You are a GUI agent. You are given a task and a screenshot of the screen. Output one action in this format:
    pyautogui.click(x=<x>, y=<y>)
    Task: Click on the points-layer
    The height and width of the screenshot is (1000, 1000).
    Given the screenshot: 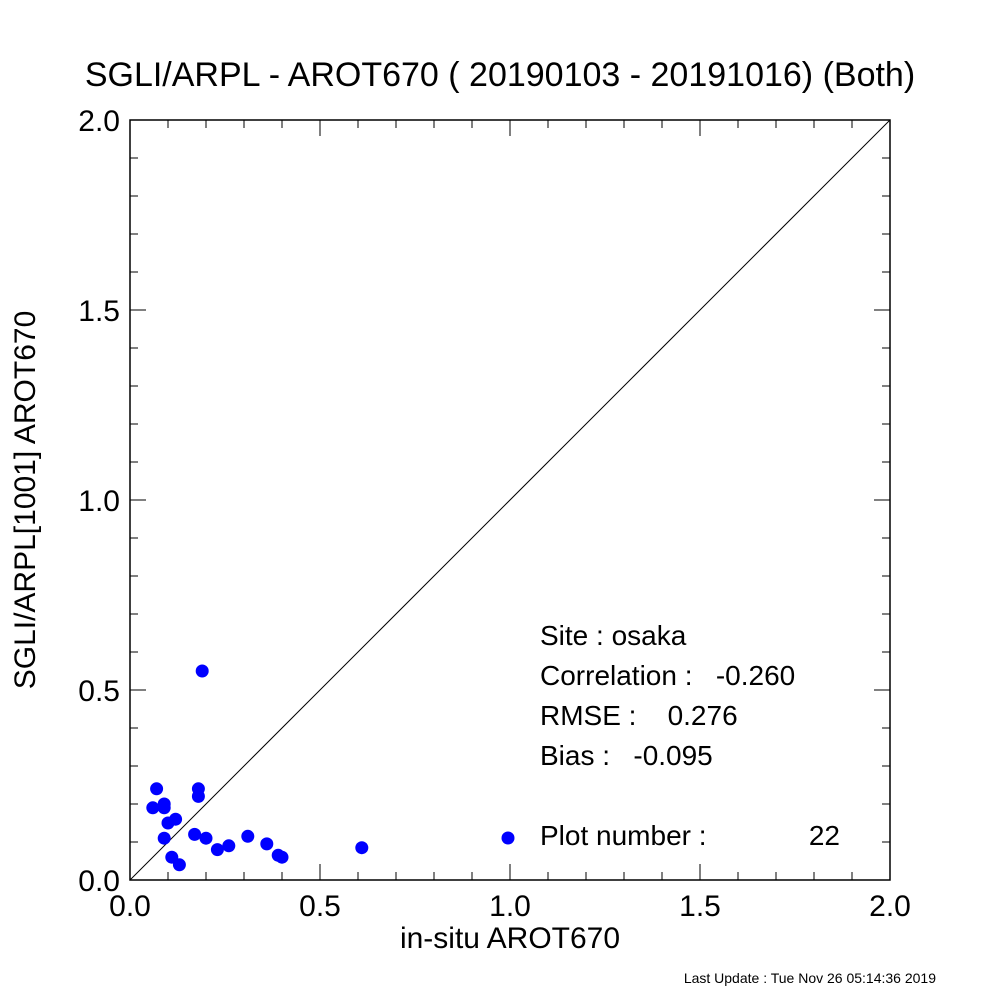 What is the action you would take?
    pyautogui.click(x=257, y=768)
    